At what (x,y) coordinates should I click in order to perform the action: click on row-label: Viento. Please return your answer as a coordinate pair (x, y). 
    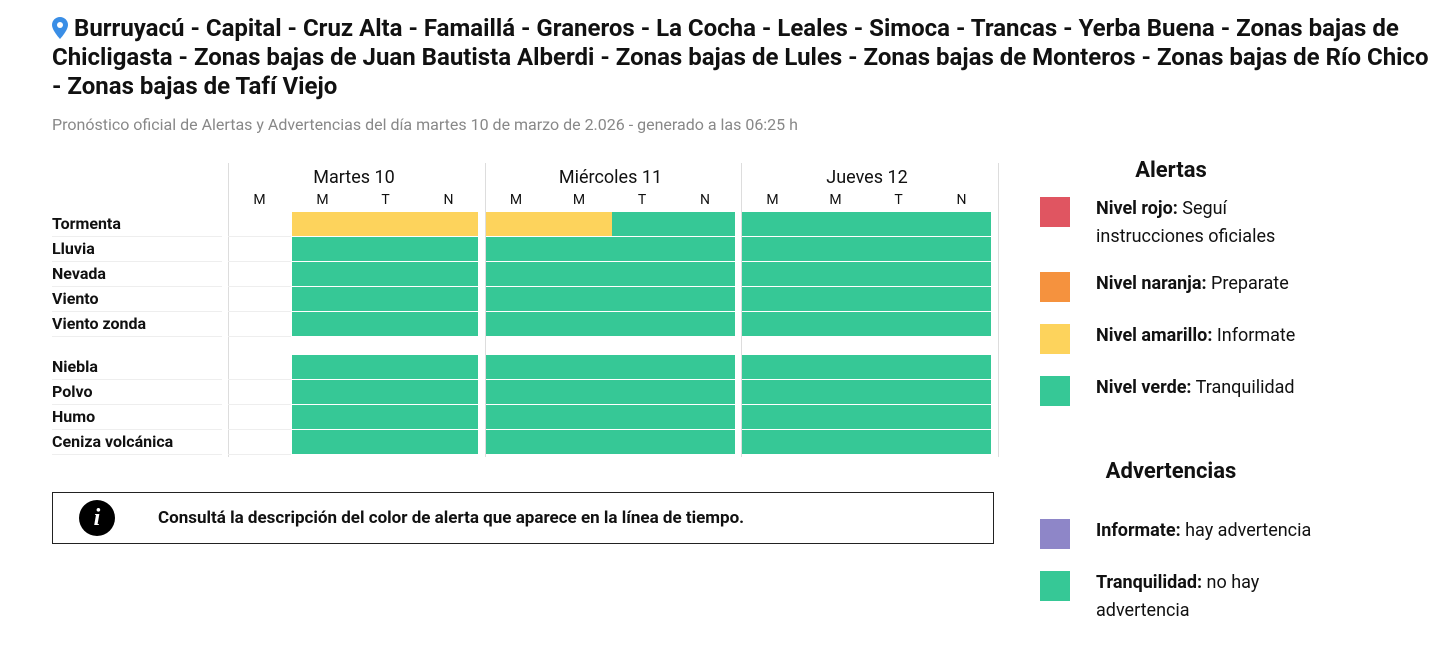
    Looking at the image, I should click on (137, 299).